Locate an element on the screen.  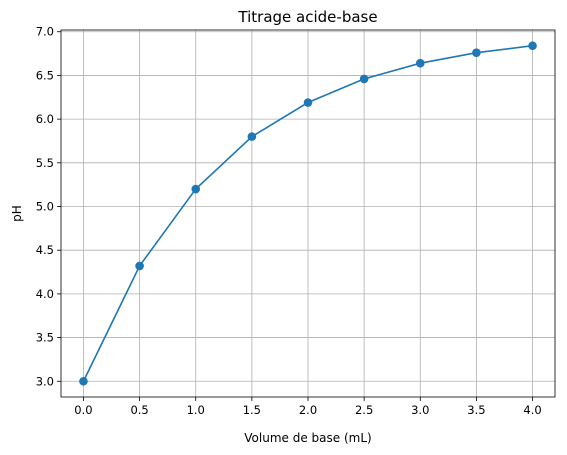
x-tick-label: 3.5 is located at coordinates (476, 410).